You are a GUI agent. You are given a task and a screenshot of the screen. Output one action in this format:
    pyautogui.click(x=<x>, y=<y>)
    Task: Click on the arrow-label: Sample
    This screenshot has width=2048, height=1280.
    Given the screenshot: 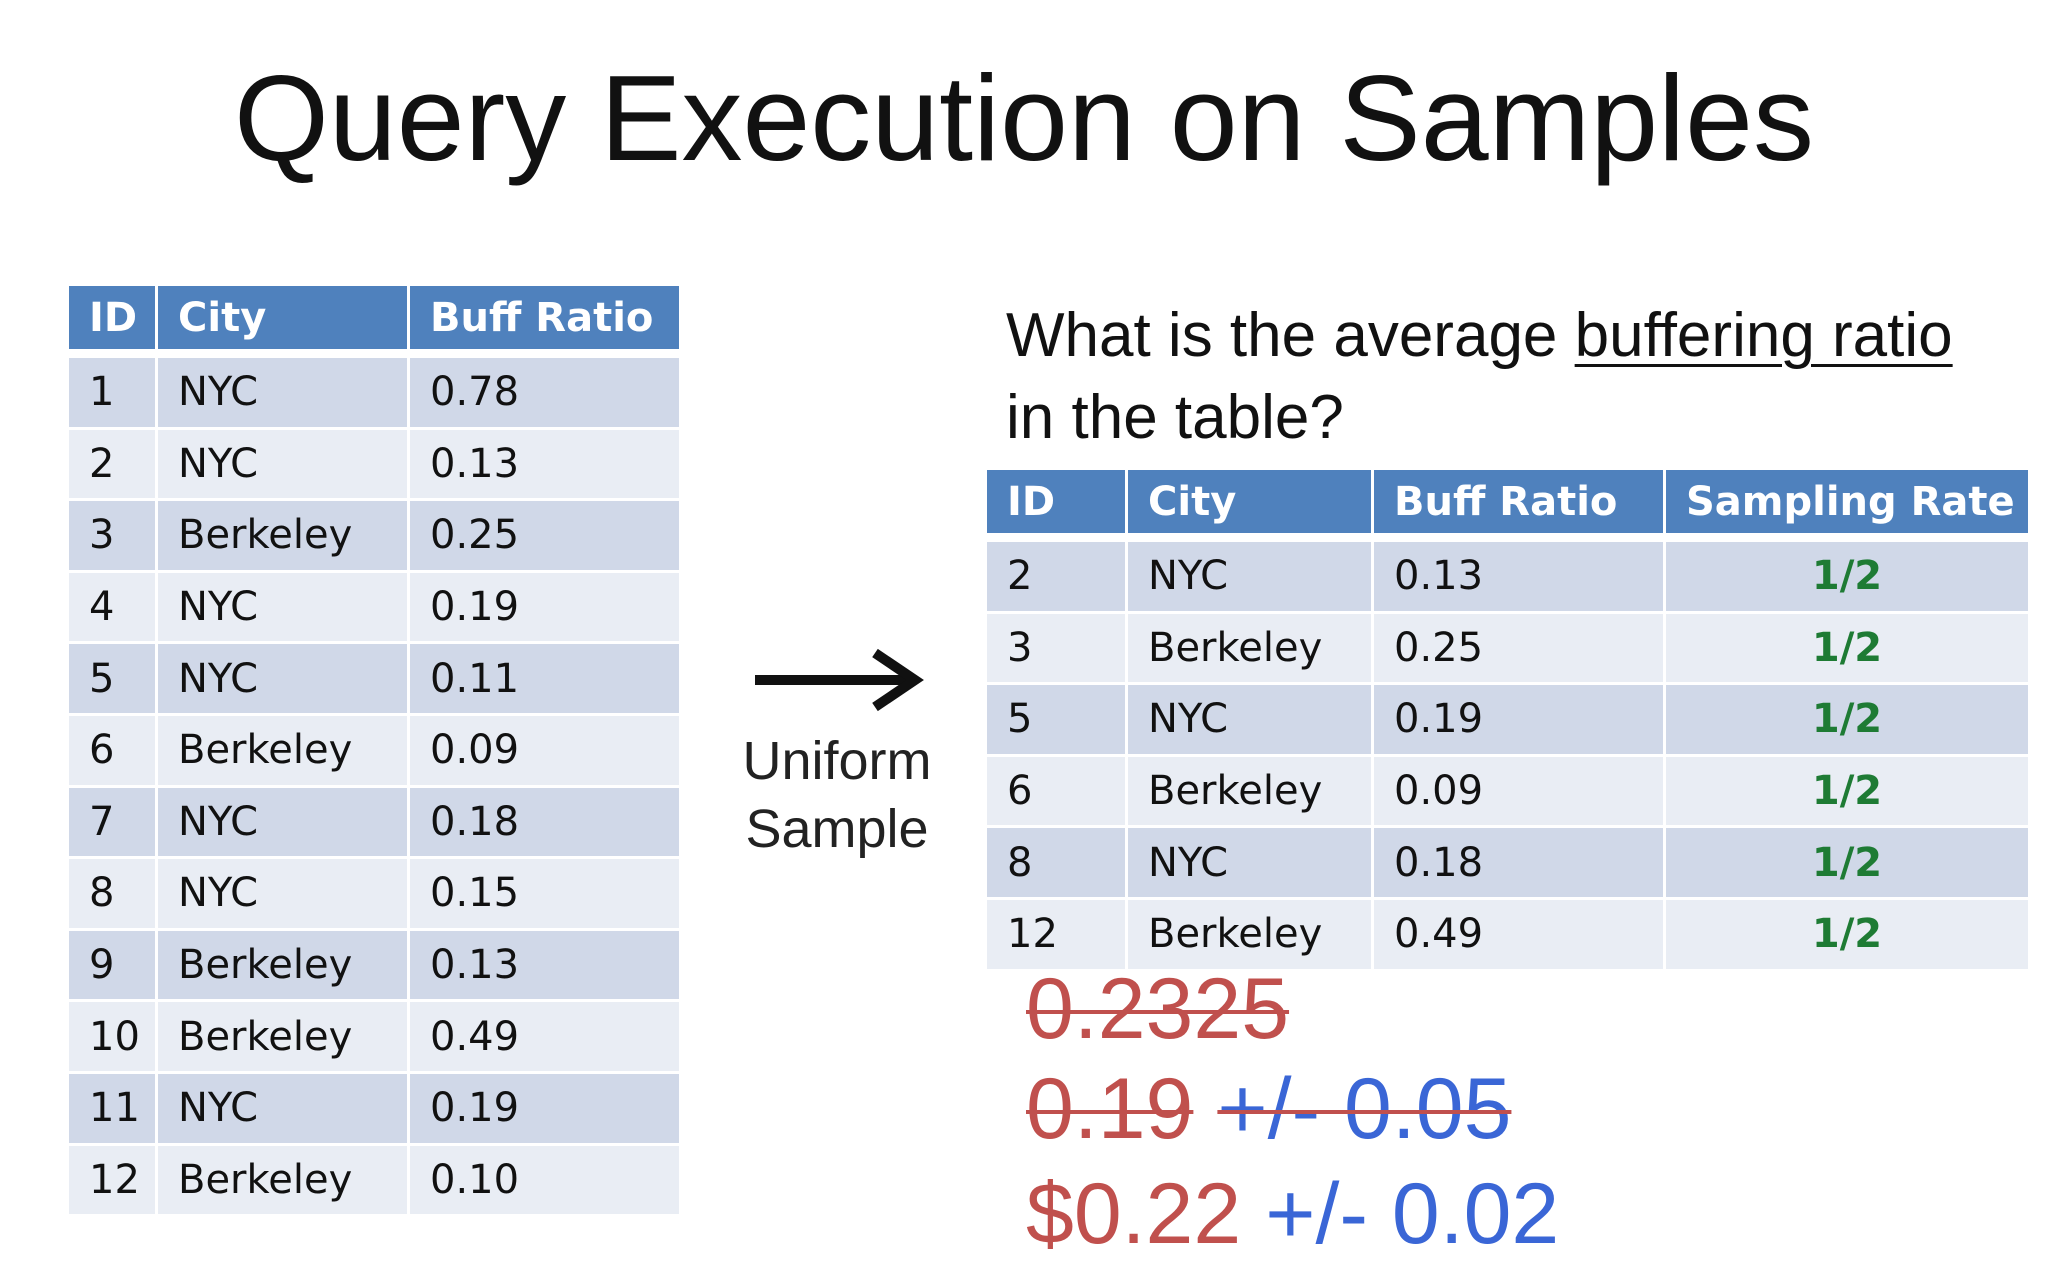 What is the action you would take?
    pyautogui.click(x=837, y=829)
    